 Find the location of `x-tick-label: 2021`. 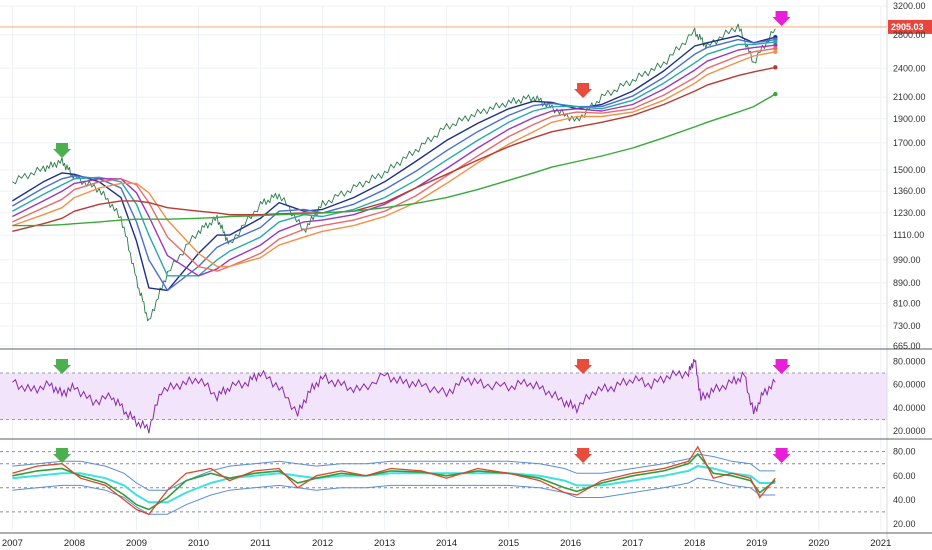

x-tick-label: 2021 is located at coordinates (880, 543).